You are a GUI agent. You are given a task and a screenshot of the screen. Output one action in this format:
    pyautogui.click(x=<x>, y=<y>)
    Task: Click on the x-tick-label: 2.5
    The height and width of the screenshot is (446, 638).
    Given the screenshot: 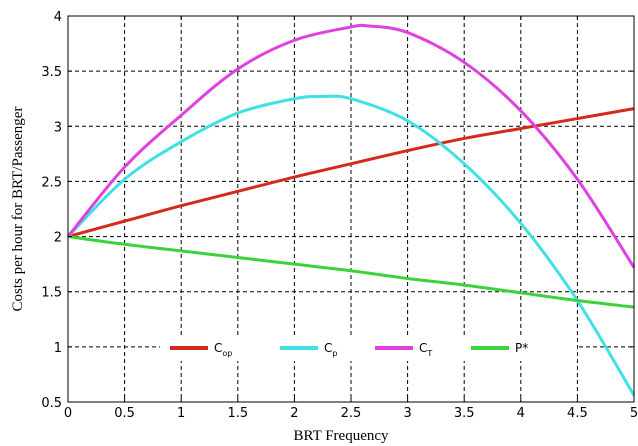 What is the action you would take?
    pyautogui.click(x=351, y=413)
    